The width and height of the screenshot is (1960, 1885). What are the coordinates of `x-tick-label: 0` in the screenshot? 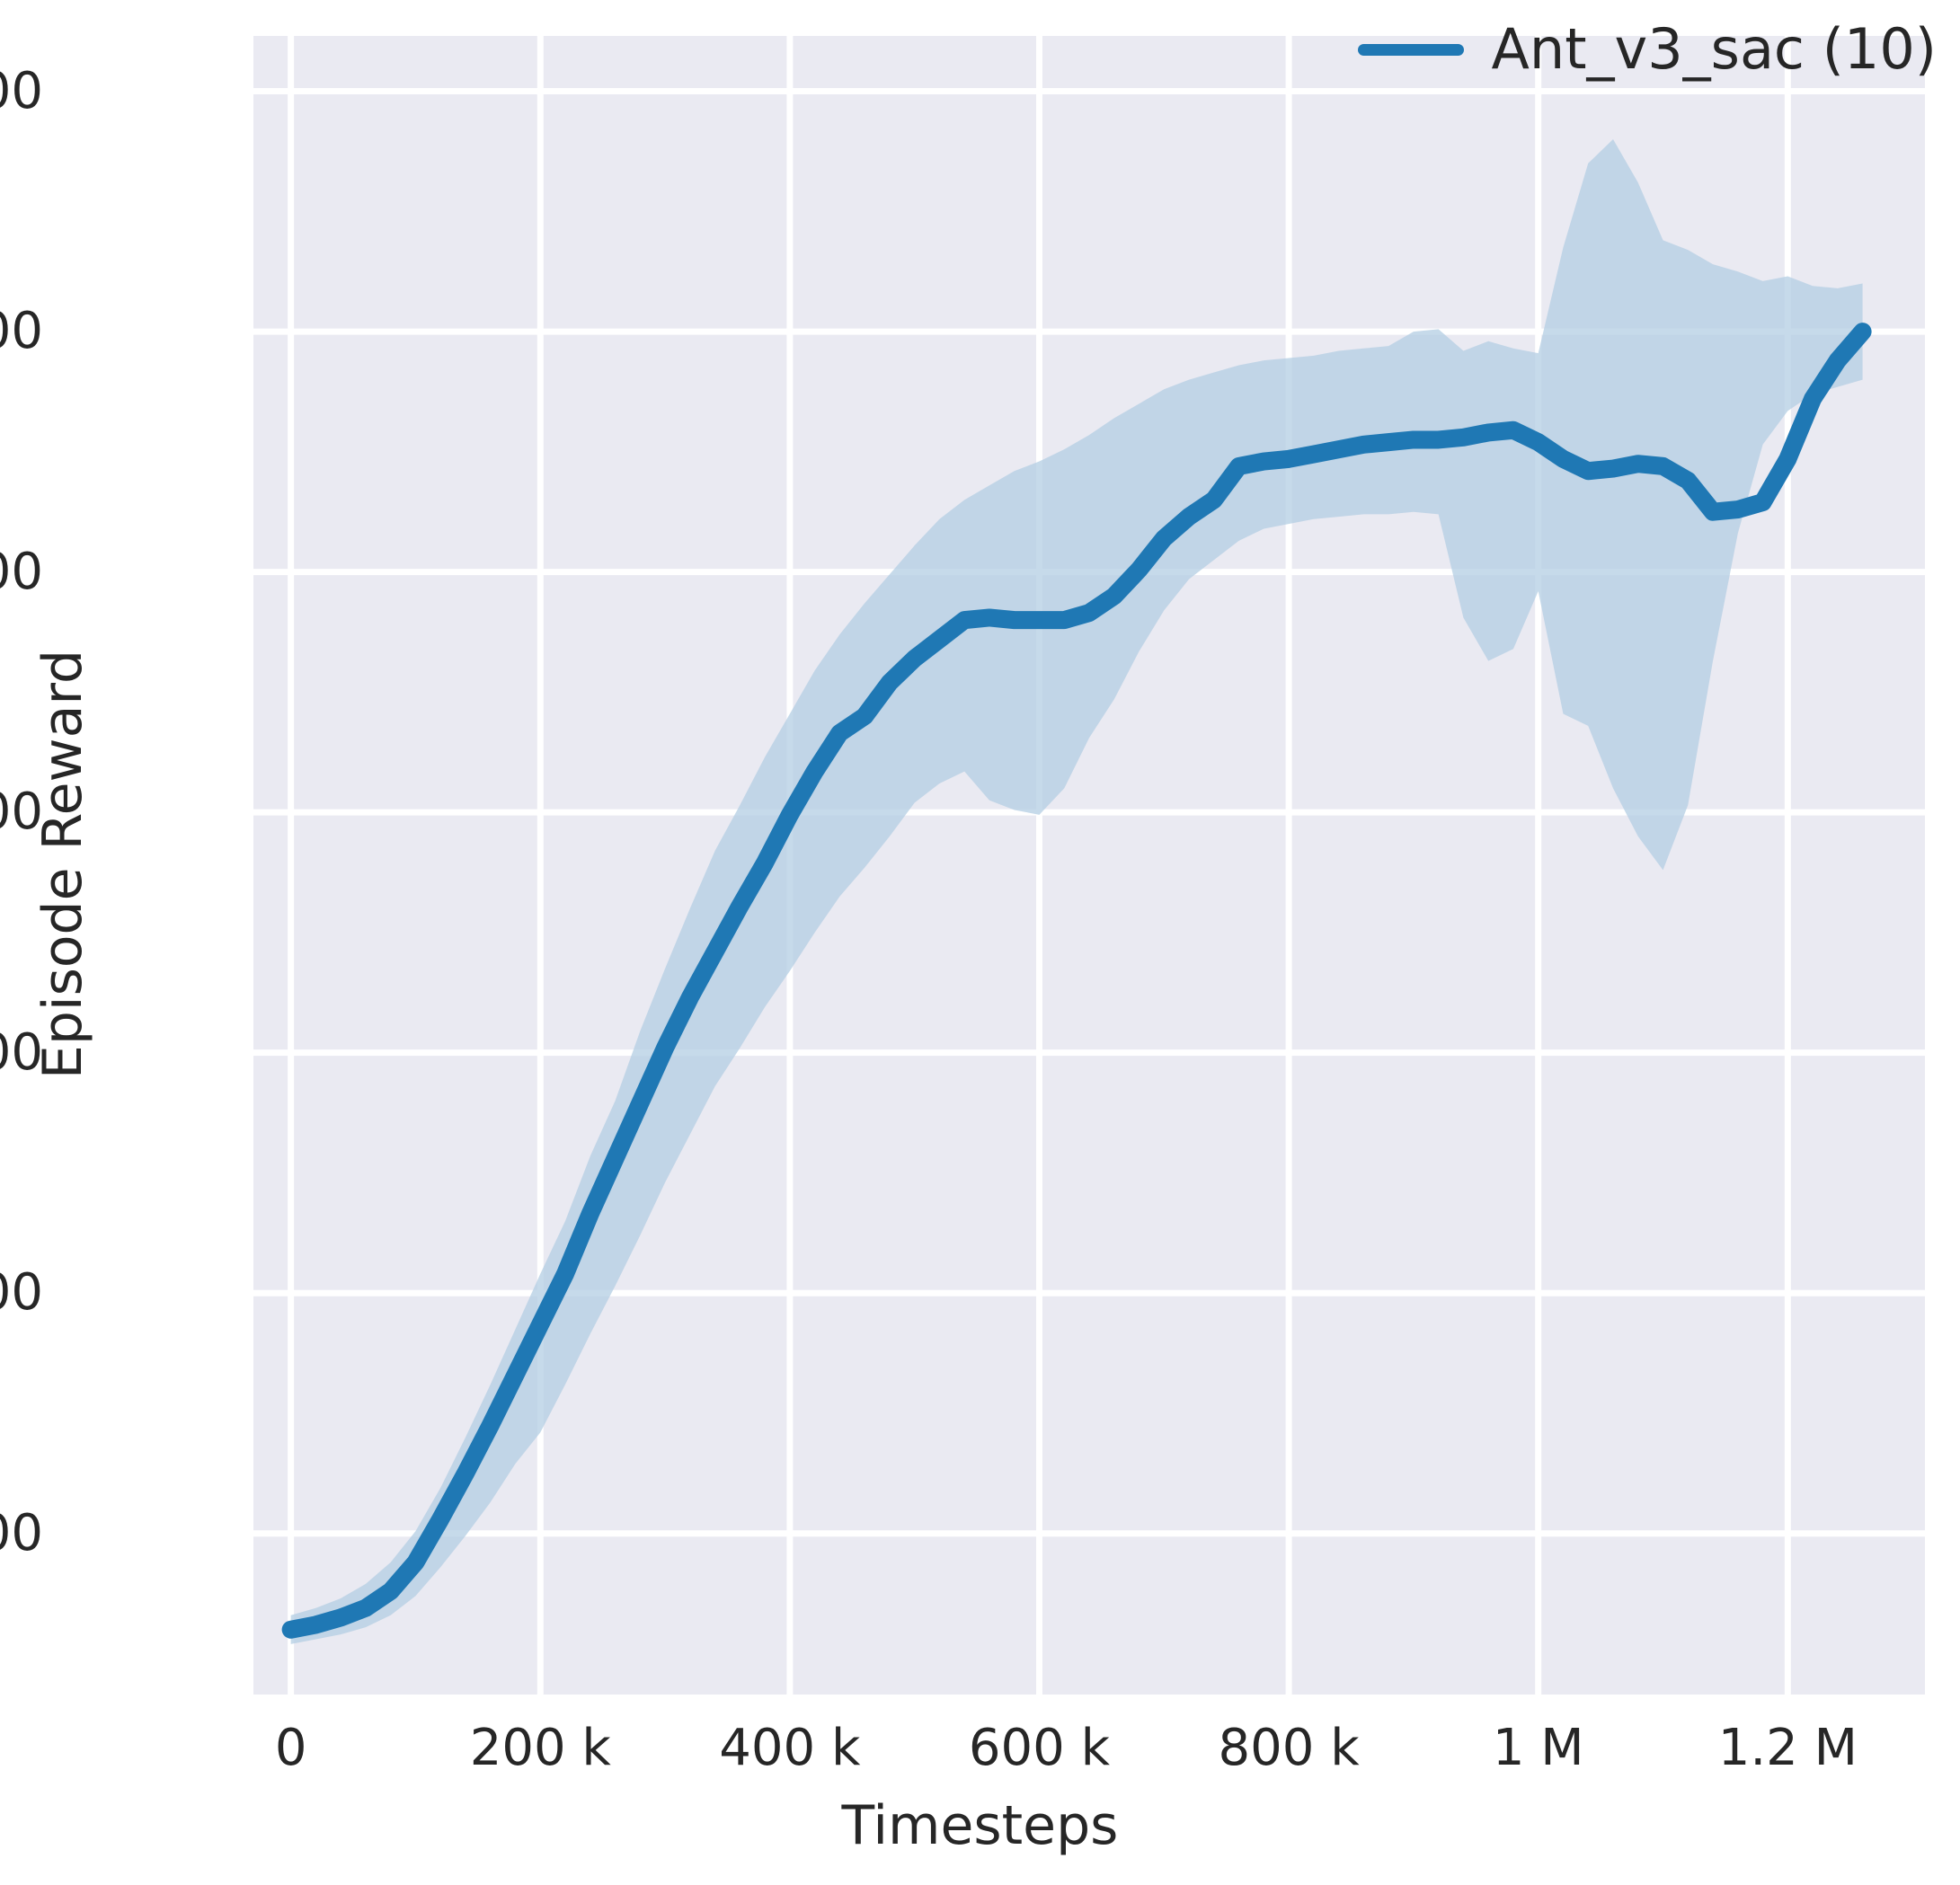 It's located at (291, 1748).